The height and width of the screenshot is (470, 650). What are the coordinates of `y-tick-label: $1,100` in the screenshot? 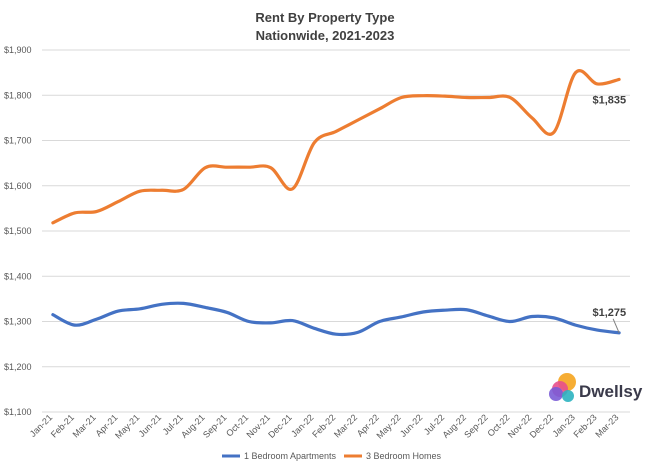 It's located at (18, 412).